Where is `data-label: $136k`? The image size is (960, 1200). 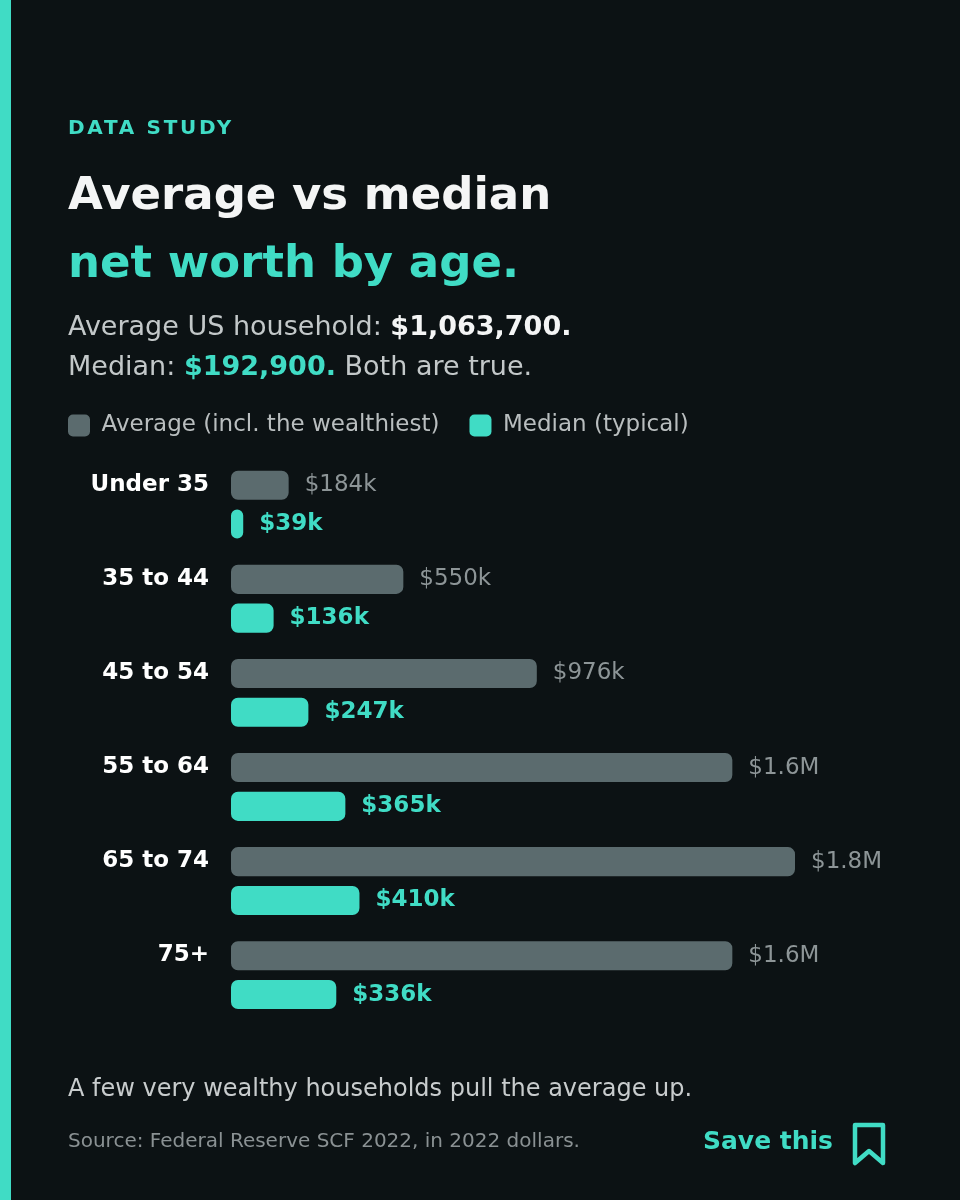 data-label: $136k is located at coordinates (329, 616).